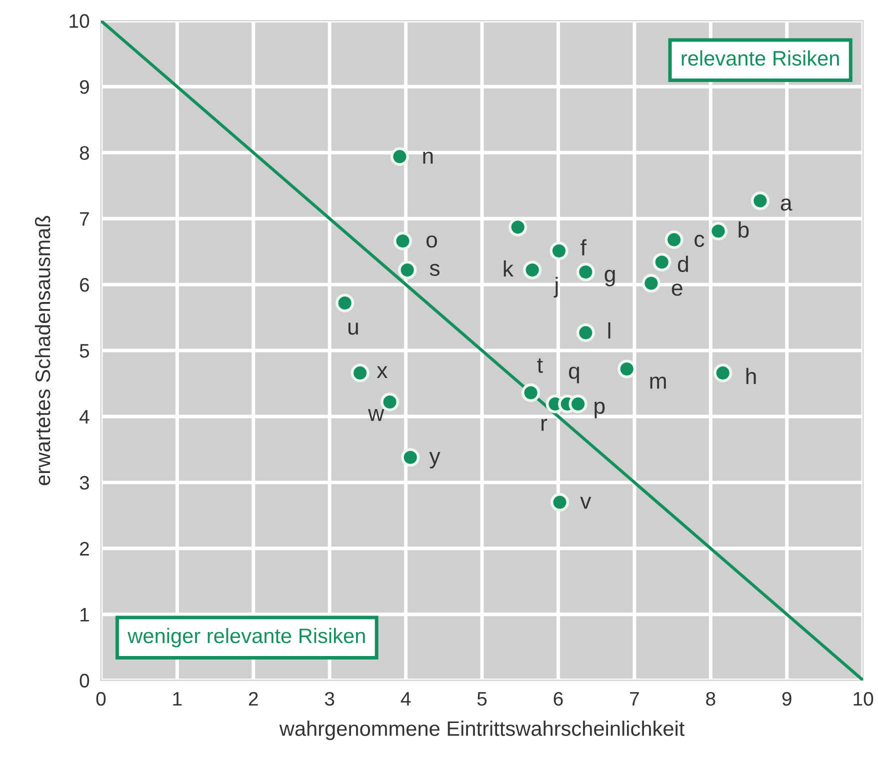 This screenshot has height=767, width=878. Describe the element at coordinates (583, 247) in the screenshot. I see `annotation: f` at that location.